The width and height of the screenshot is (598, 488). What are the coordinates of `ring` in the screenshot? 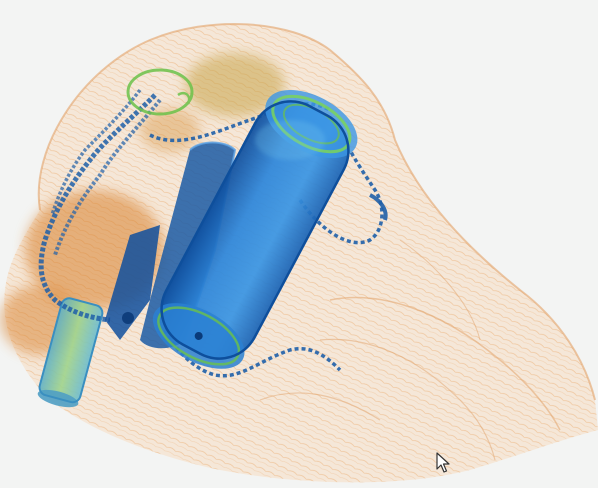 It's located at (160, 92).